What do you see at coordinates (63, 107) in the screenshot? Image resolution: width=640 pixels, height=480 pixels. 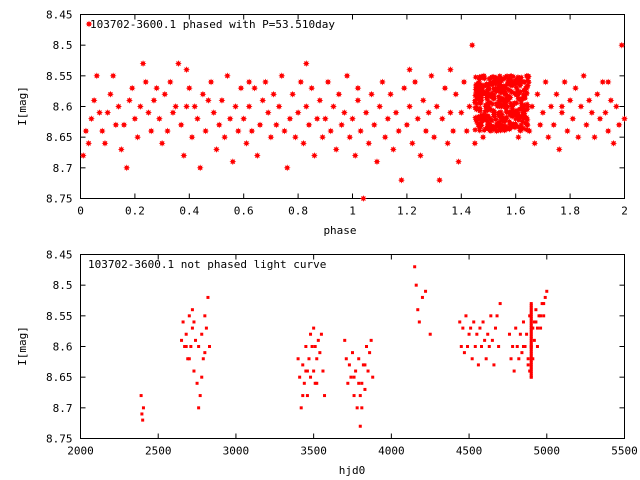 I see `phased-y-tick-label: 8.6` at bounding box center [63, 107].